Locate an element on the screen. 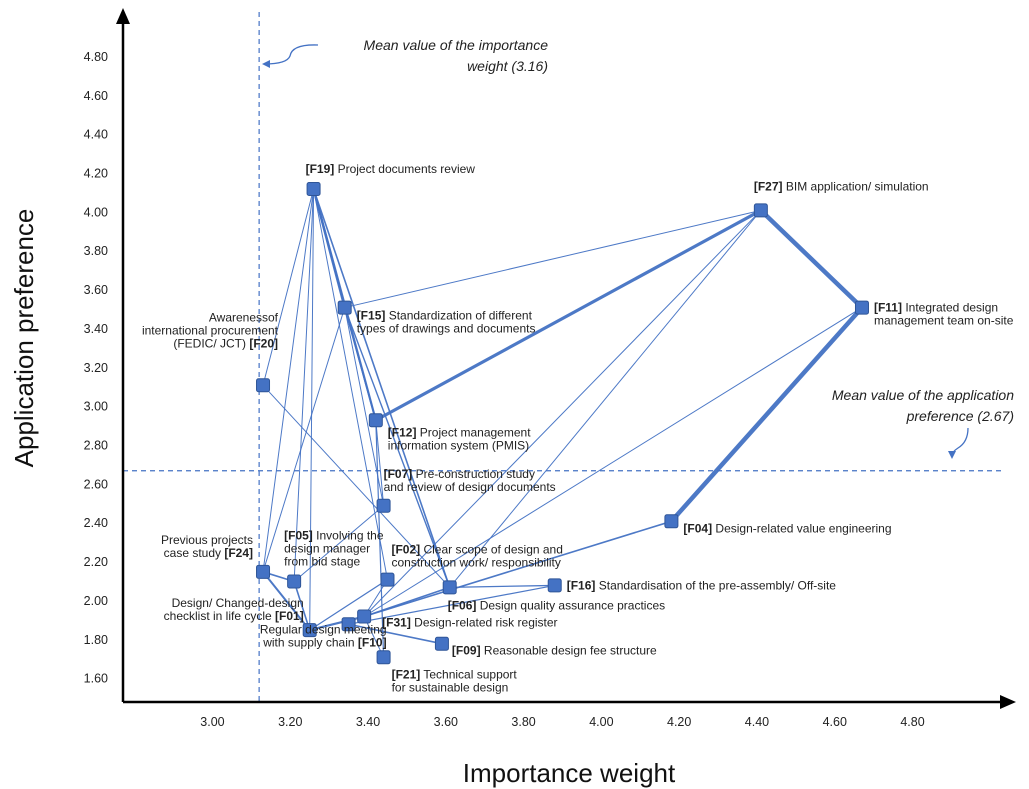 The width and height of the screenshot is (1029, 789). y-tick-label: 4.00 is located at coordinates (96, 212).